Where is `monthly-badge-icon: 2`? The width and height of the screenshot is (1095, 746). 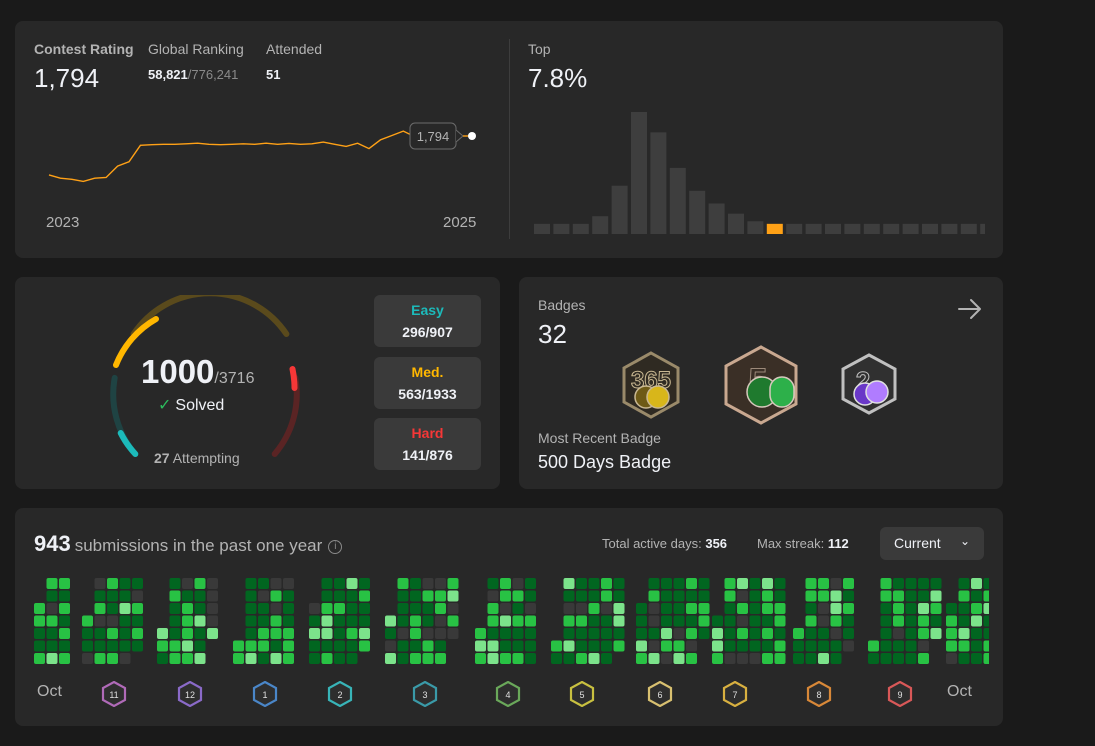 monthly-badge-icon: 2 is located at coordinates (340, 694).